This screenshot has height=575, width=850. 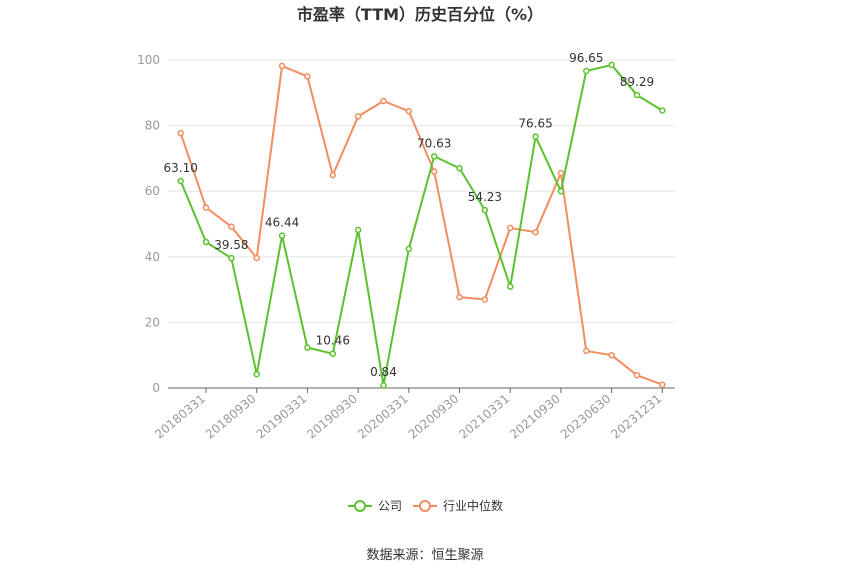 What do you see at coordinates (434, 143) in the screenshot?
I see `data-label: 70.63` at bounding box center [434, 143].